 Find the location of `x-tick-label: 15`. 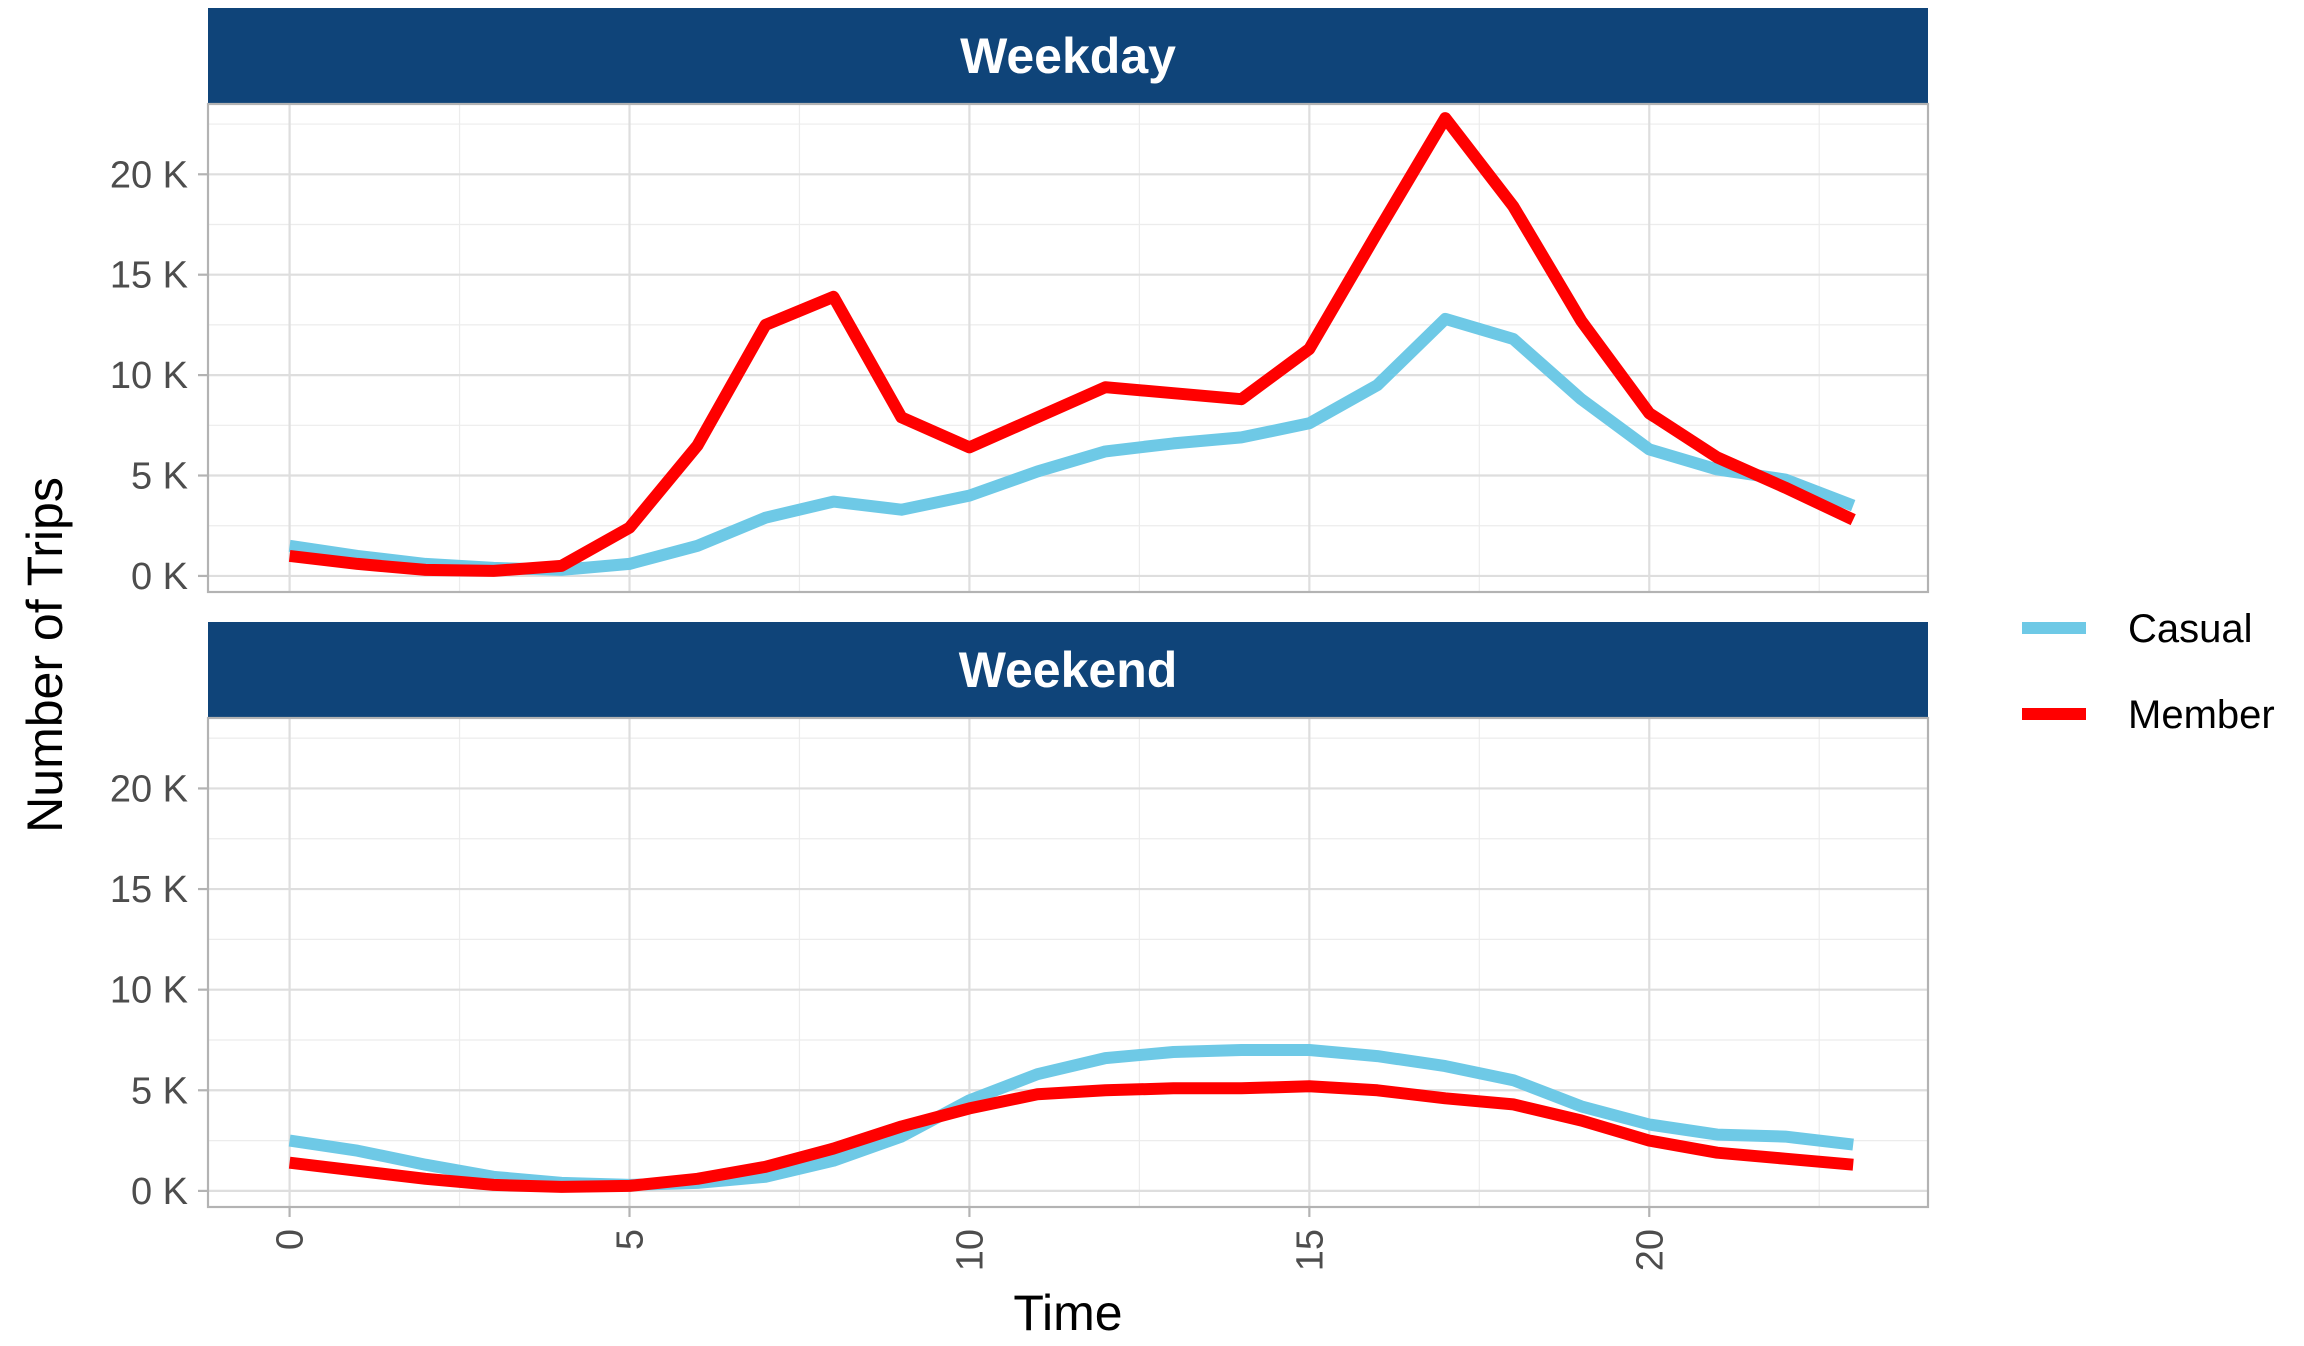

x-tick-label: 15 is located at coordinates (1310, 1250).